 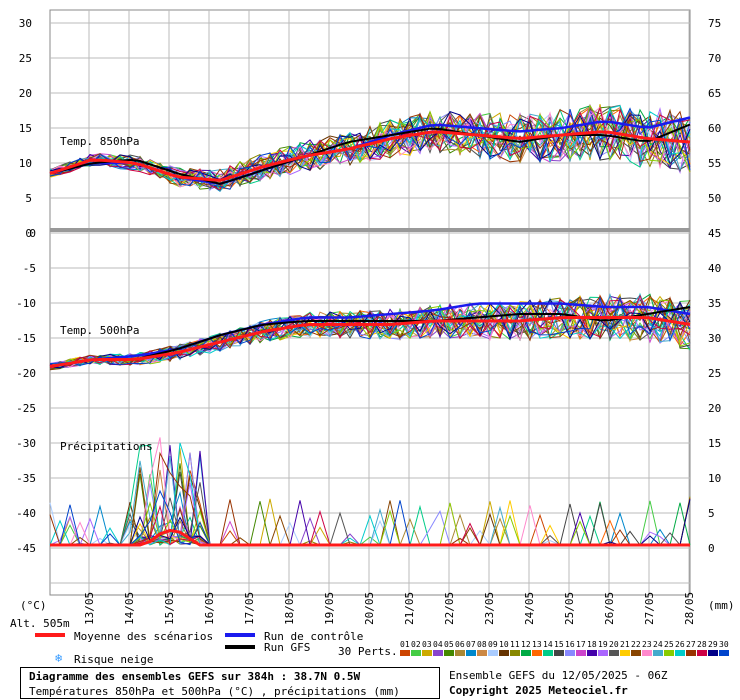 I want to click on gfs-850-line, so click(x=370, y=154).